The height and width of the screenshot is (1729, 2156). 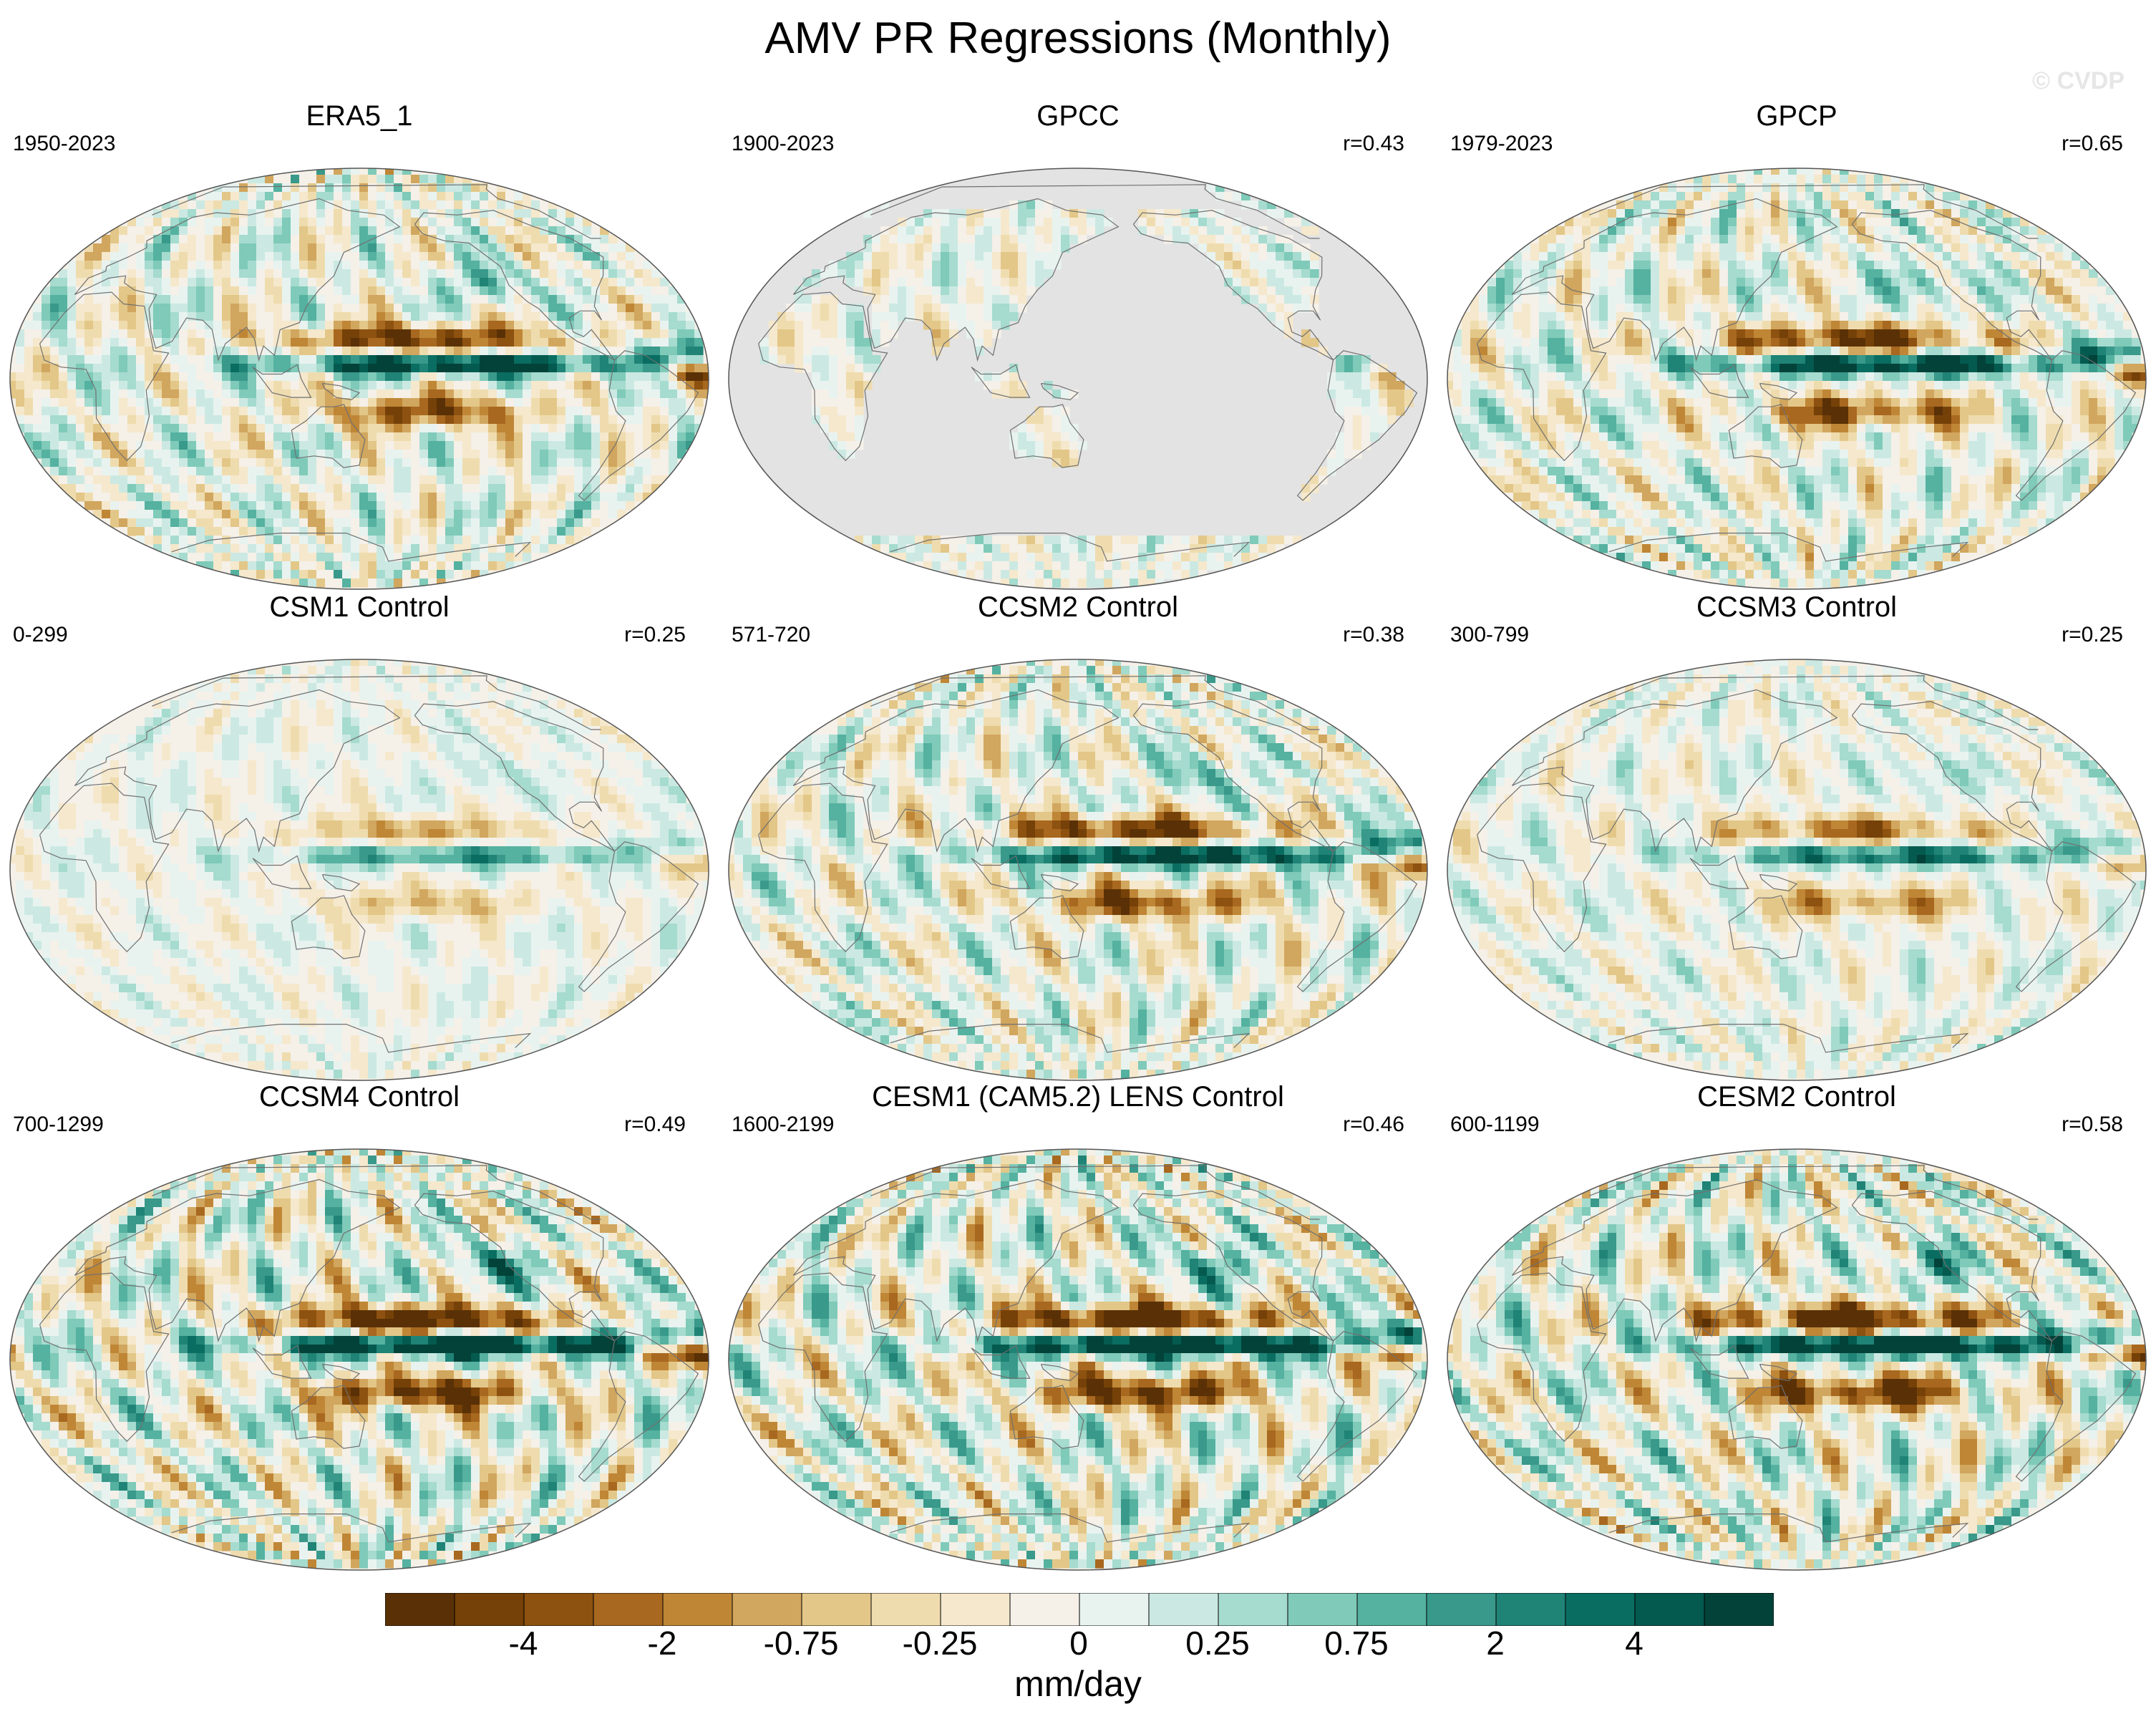 What do you see at coordinates (1496, 1643) in the screenshot?
I see `colorbar-tick-label: 2` at bounding box center [1496, 1643].